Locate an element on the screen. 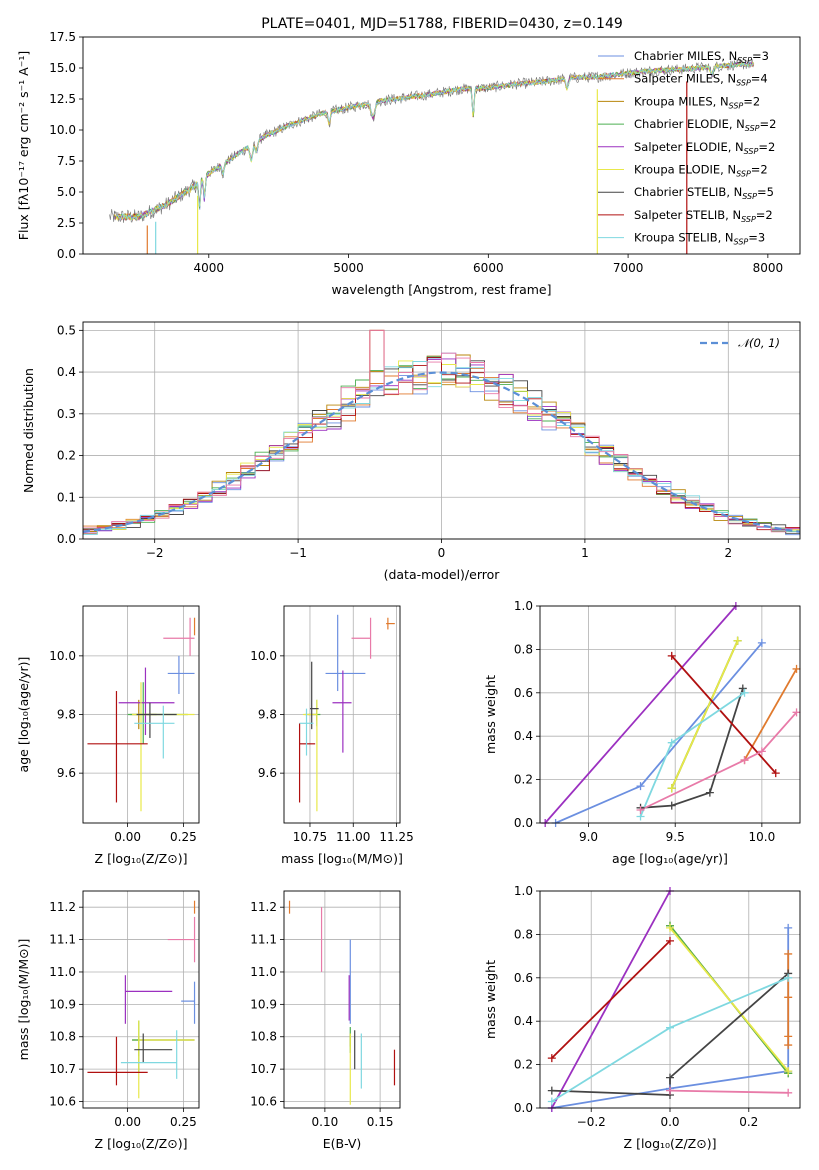 The width and height of the screenshot is (819, 1170). x-tick-label: 11.00 is located at coordinates (353, 837).